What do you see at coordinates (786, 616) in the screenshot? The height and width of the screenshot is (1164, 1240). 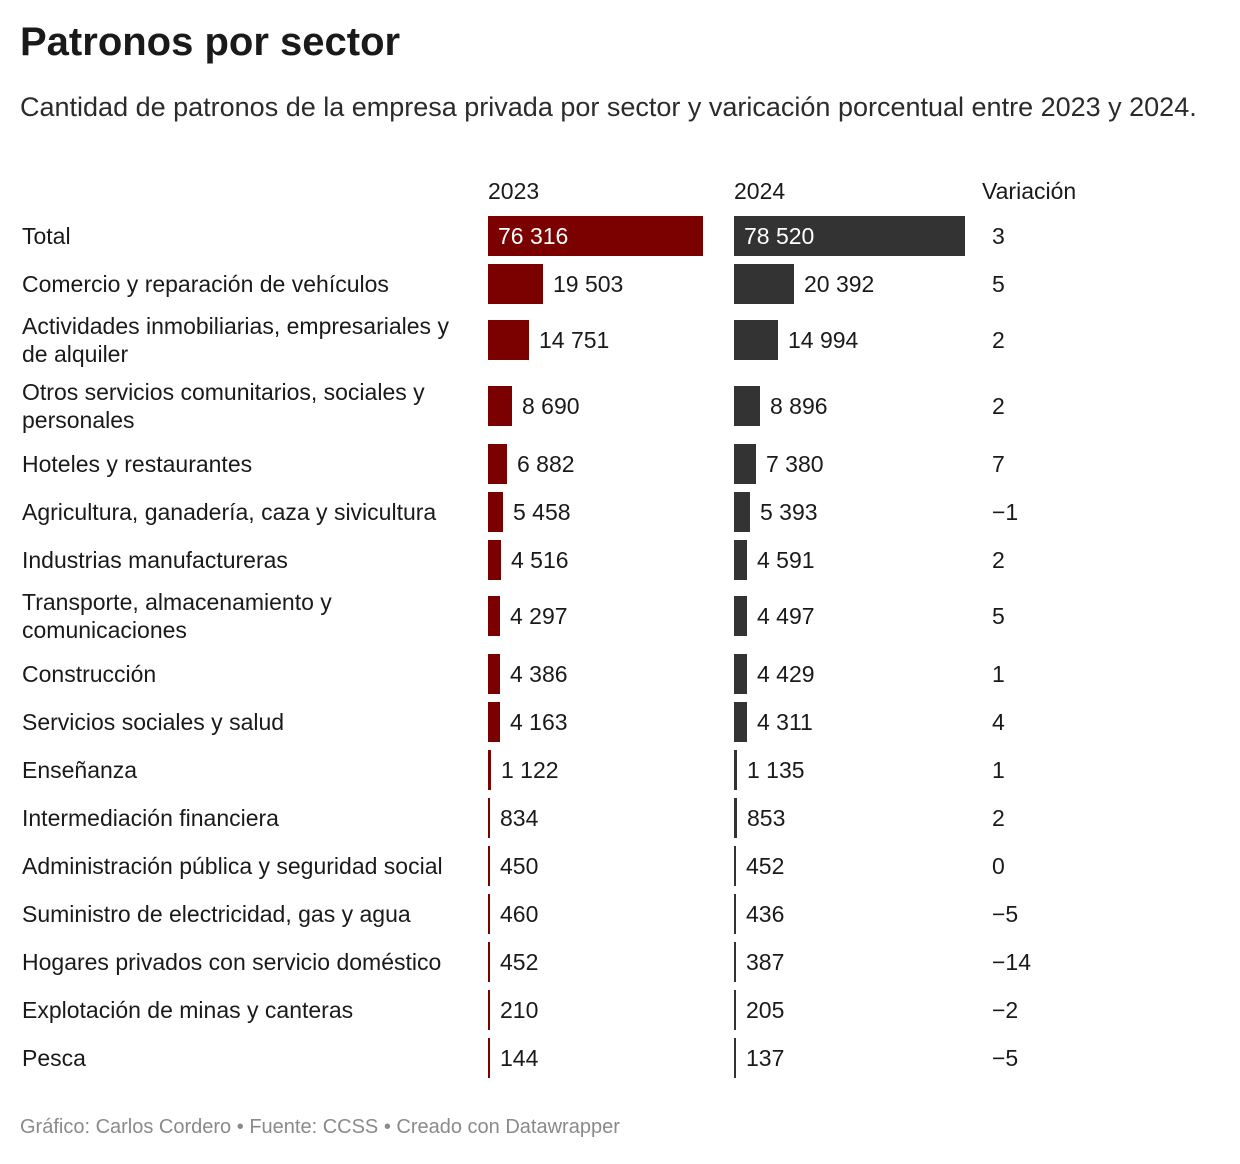 I see `data-label-2024: 4 497` at bounding box center [786, 616].